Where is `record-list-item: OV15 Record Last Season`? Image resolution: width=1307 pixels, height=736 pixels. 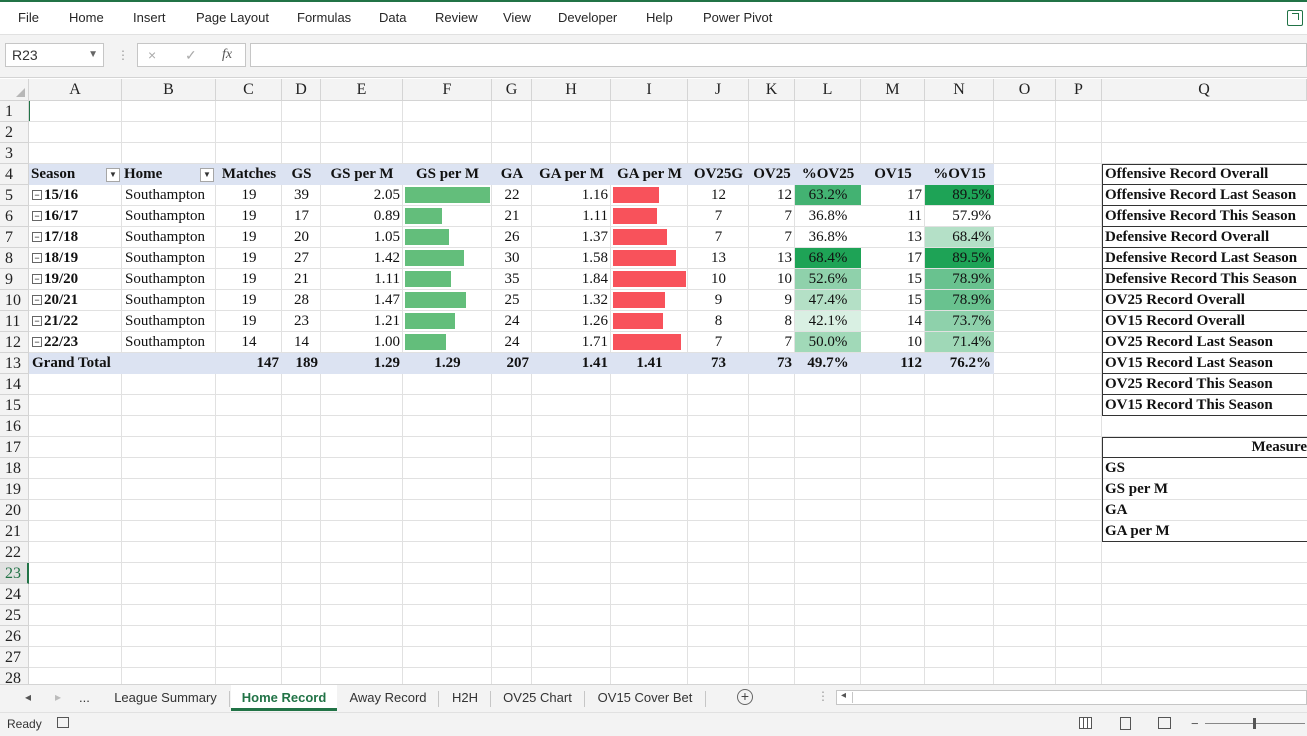
record-list-item: OV15 Record Last Season is located at coordinates (1204, 363).